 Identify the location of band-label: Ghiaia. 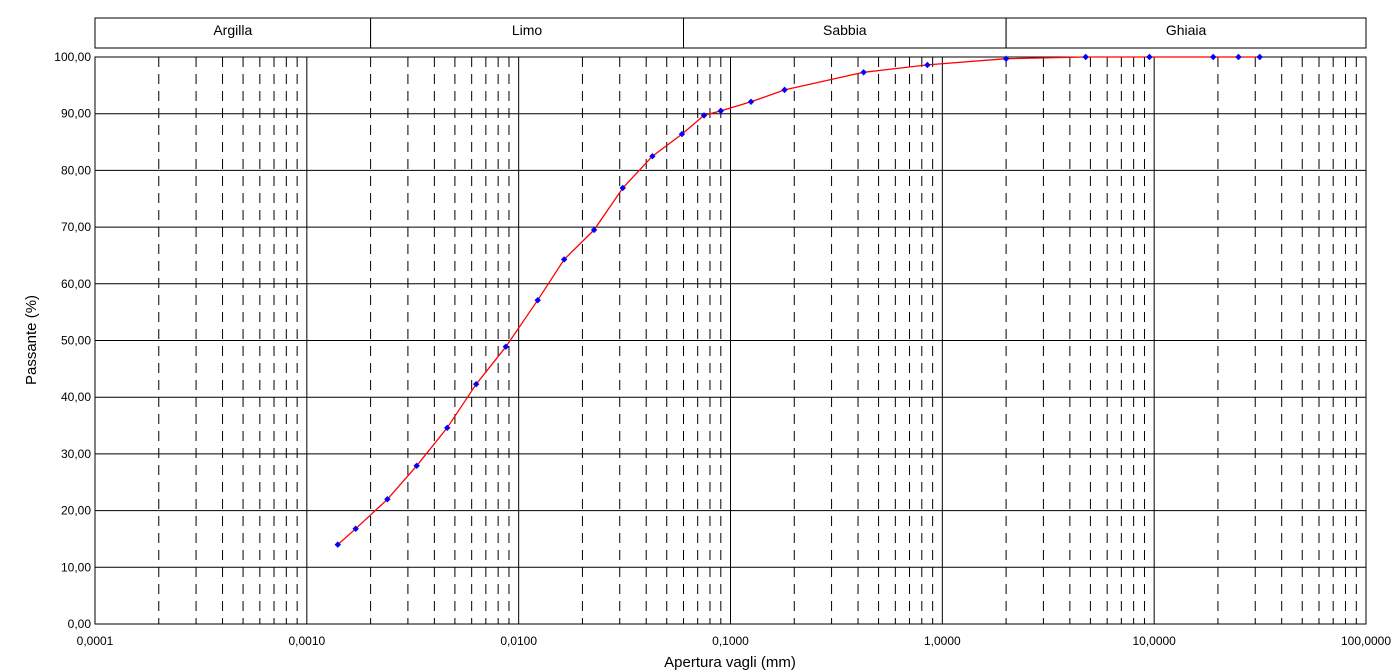
(1186, 30).